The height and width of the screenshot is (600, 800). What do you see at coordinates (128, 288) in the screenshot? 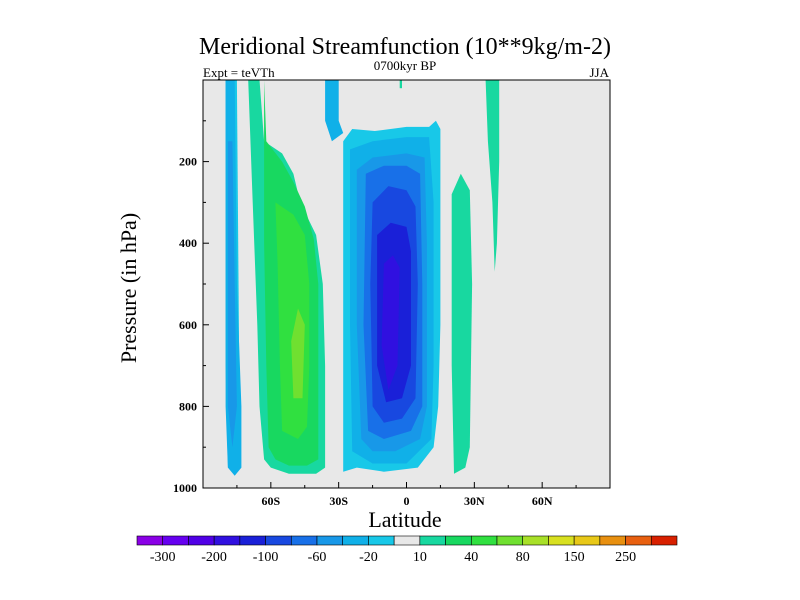
I see `y-axis-title: Pressure (in hPa)` at bounding box center [128, 288].